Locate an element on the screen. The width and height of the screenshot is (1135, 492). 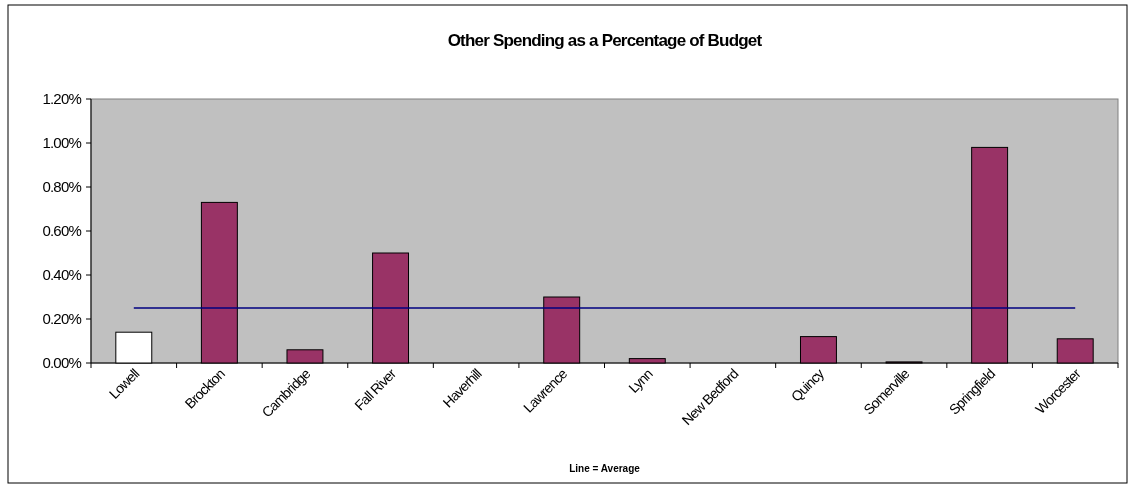
text: Line = Average is located at coordinates (605, 468).